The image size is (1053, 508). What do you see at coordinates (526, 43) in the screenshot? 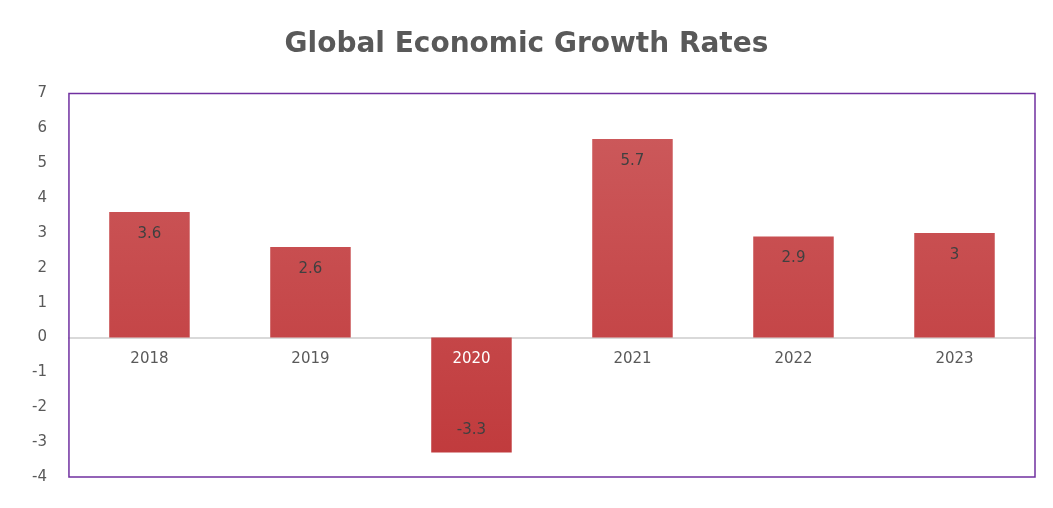
I see `chart-title: Global Economic Growth Rates` at bounding box center [526, 43].